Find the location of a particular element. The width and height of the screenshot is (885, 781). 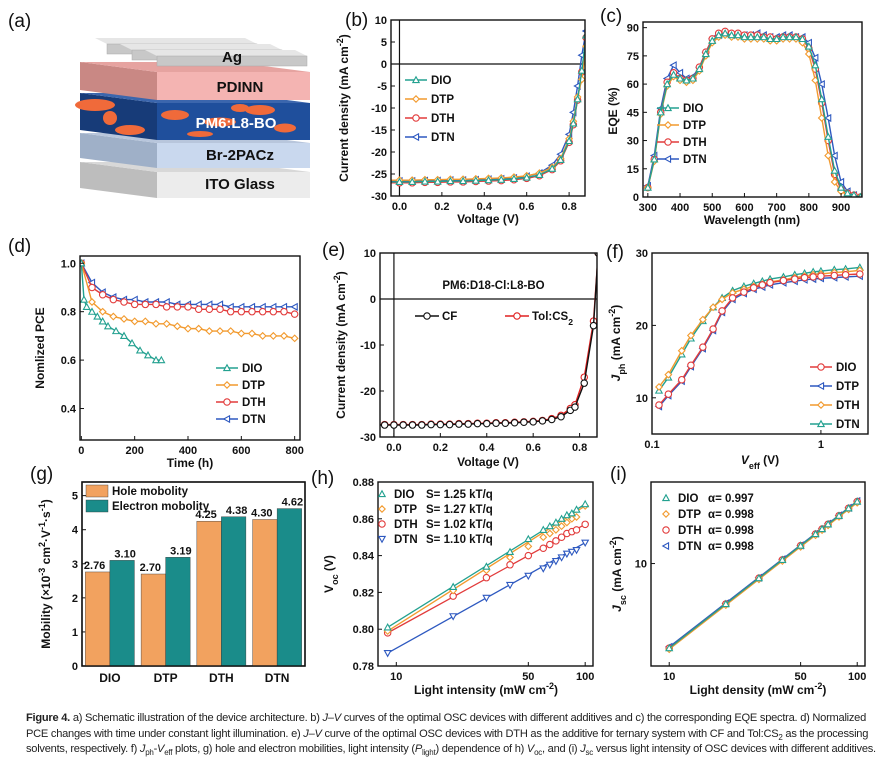

series-line is located at coordinates (754, 114).